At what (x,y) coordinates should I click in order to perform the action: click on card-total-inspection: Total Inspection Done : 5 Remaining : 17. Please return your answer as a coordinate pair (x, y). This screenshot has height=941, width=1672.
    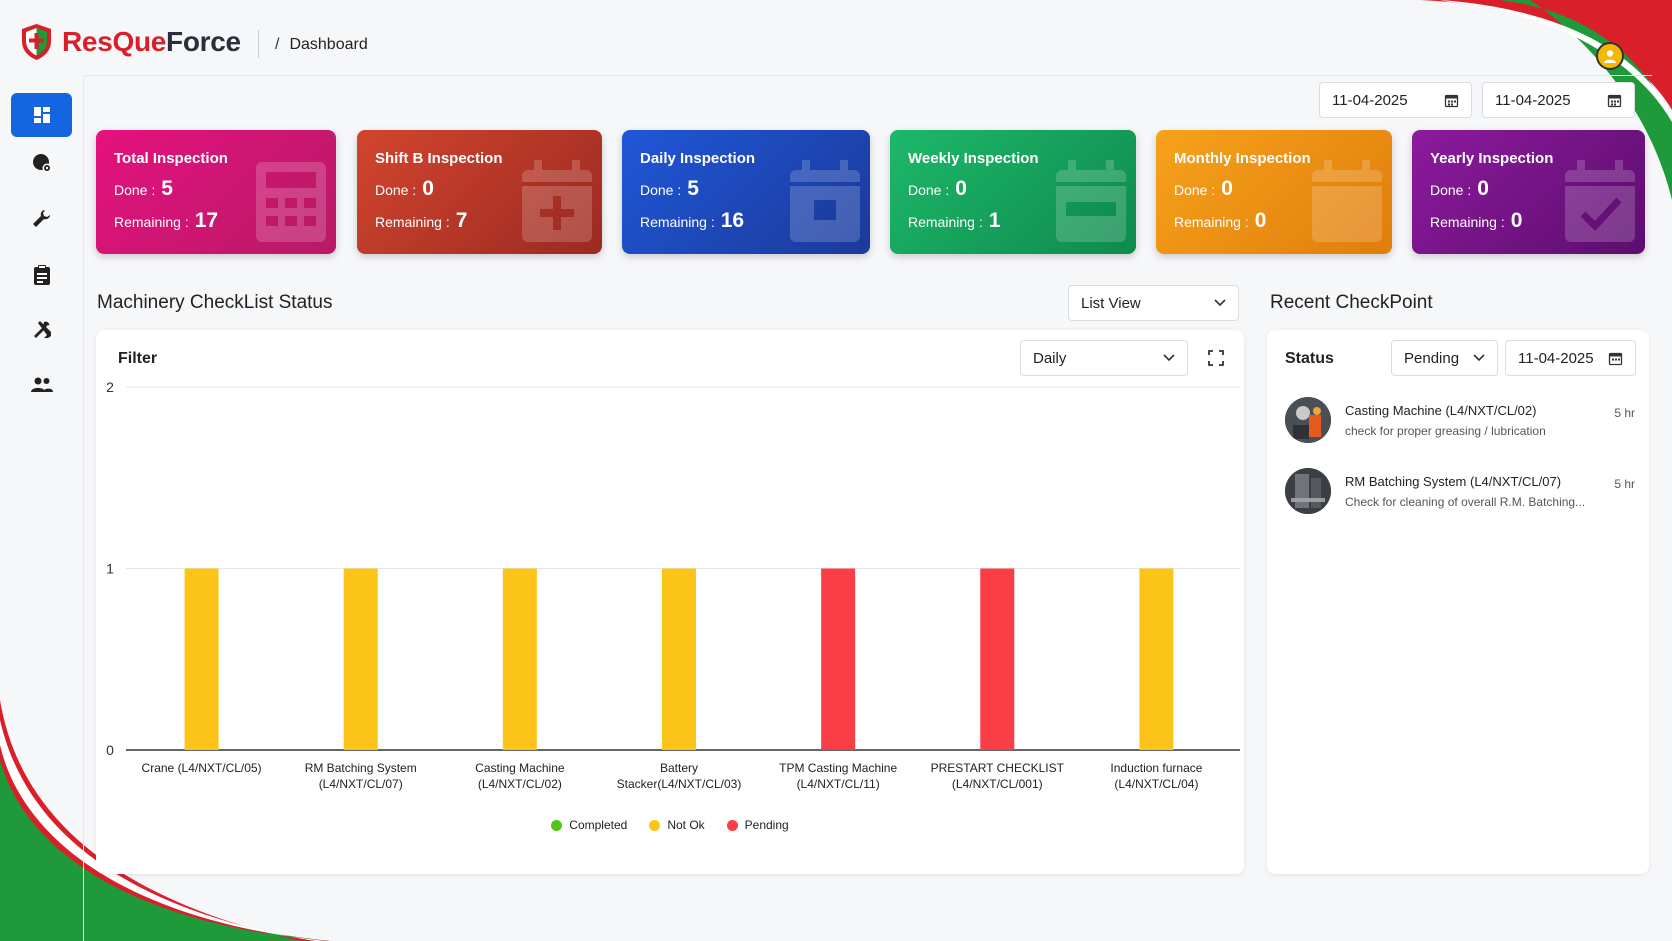
    Looking at the image, I should click on (216, 192).